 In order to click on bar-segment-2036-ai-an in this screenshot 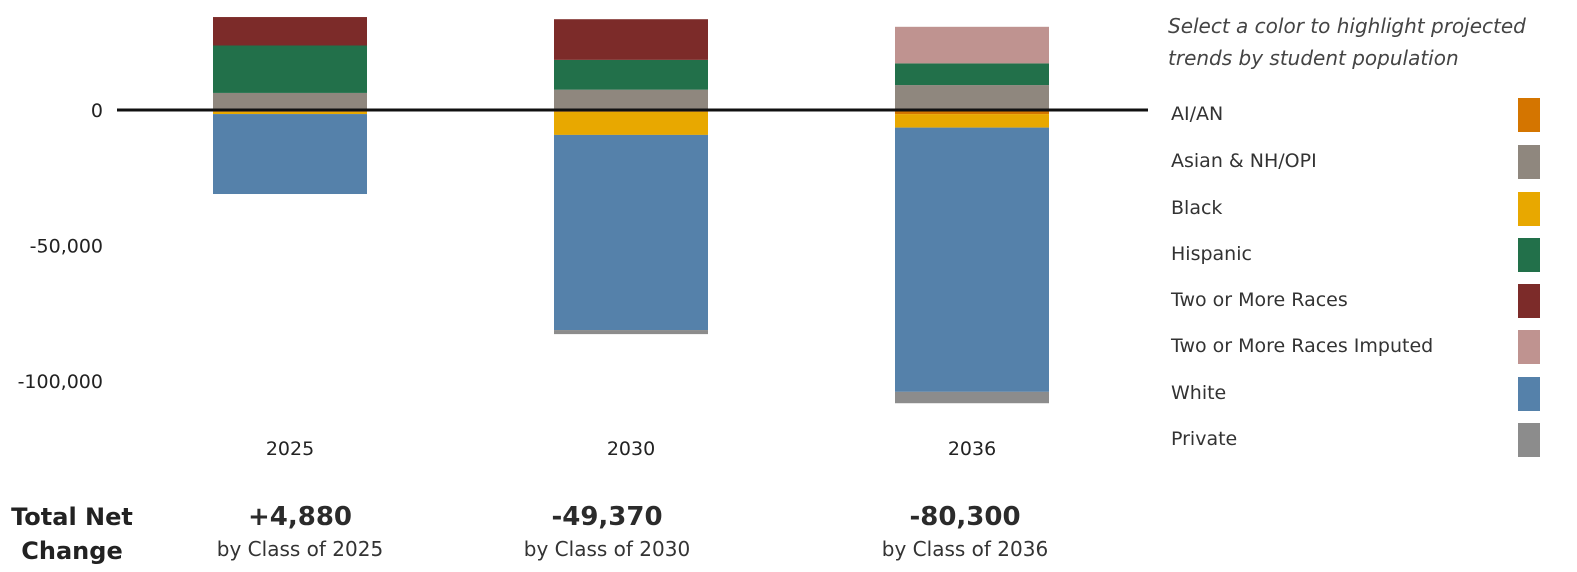, I will do `click(972, 112)`.